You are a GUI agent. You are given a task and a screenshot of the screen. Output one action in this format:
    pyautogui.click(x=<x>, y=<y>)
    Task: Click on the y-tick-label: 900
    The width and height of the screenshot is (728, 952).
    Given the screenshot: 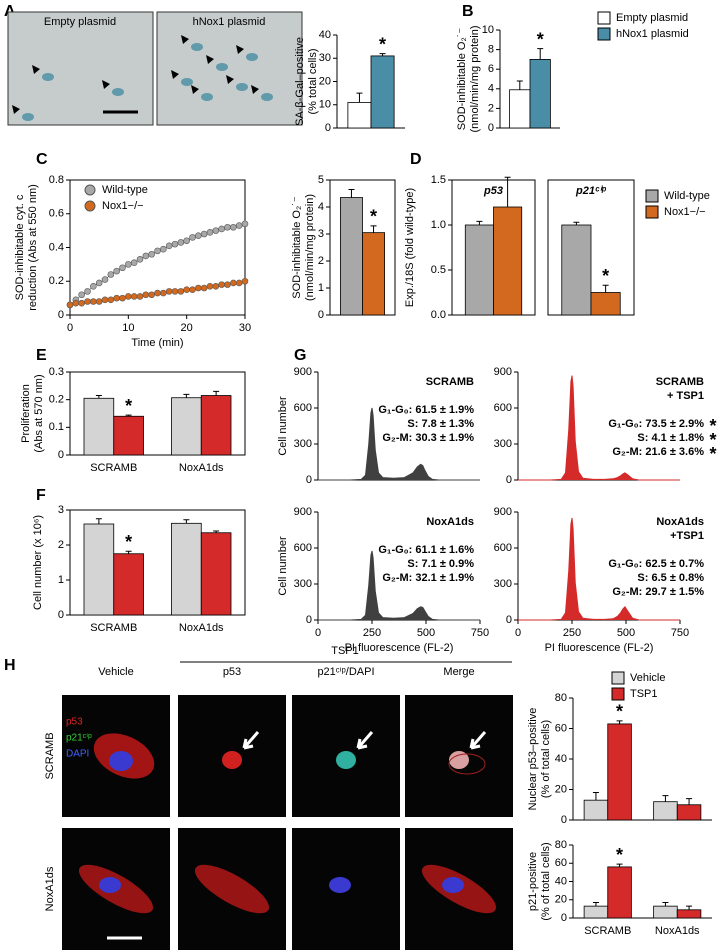 What is the action you would take?
    pyautogui.click(x=303, y=372)
    